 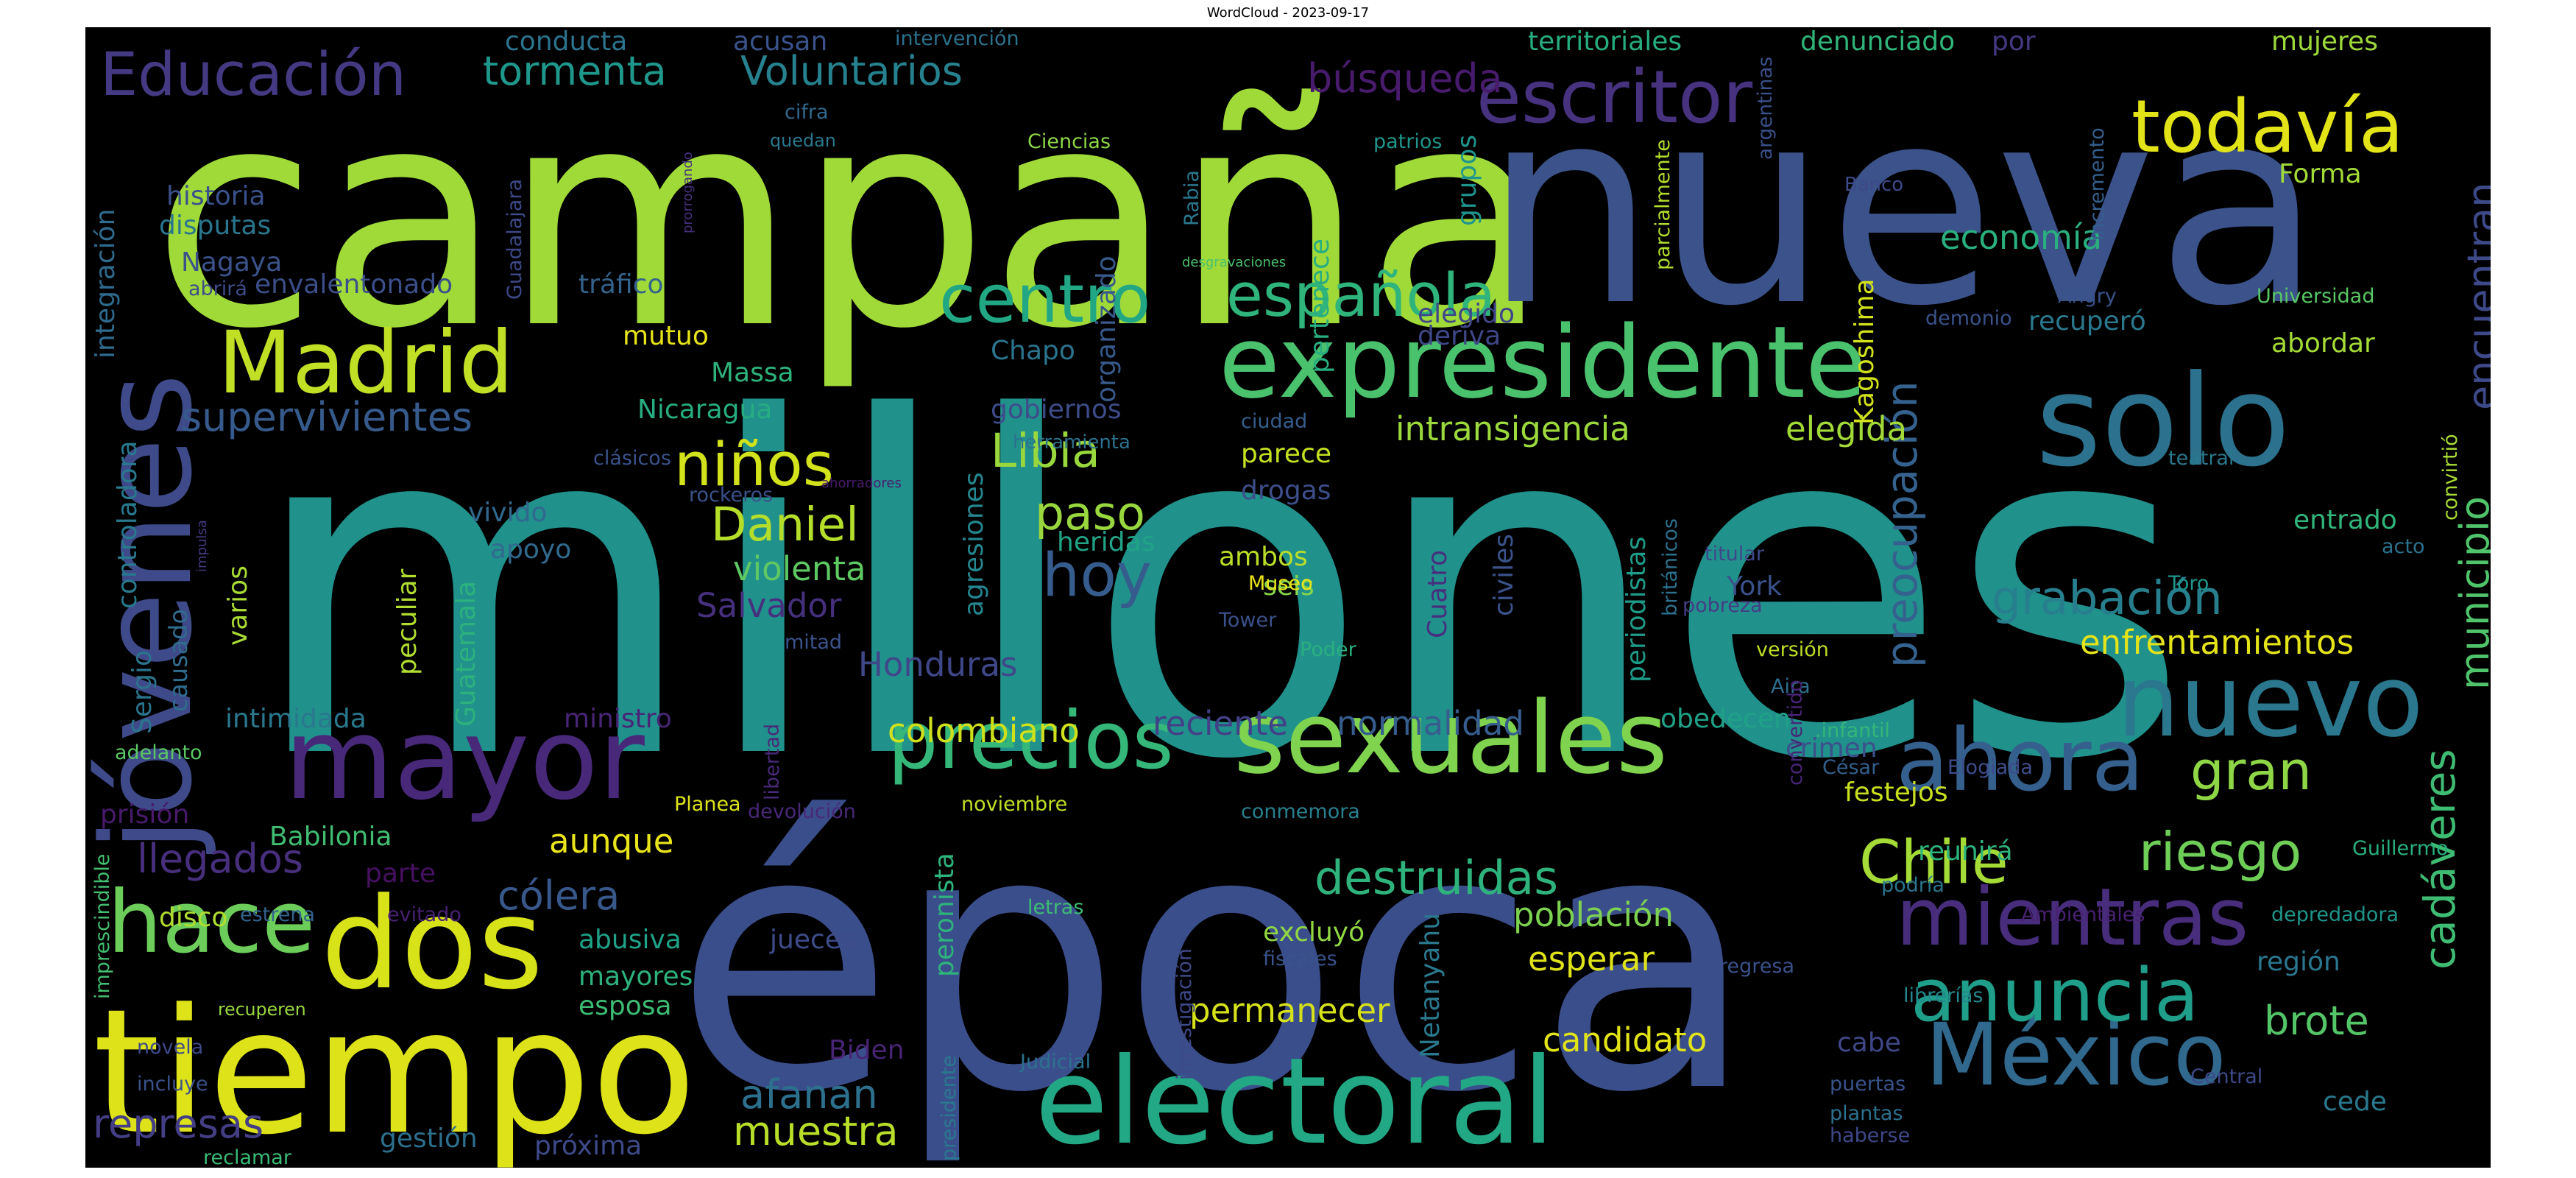 I want to click on word-voluntarios: Voluntarios, so click(x=851, y=71).